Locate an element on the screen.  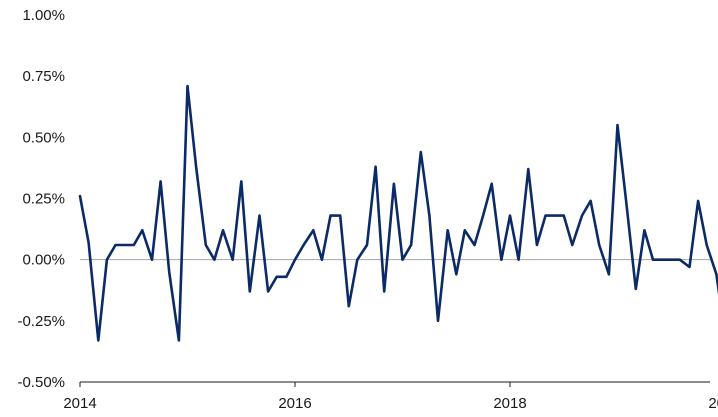
y-tick-label: 0.00% is located at coordinates (43, 260).